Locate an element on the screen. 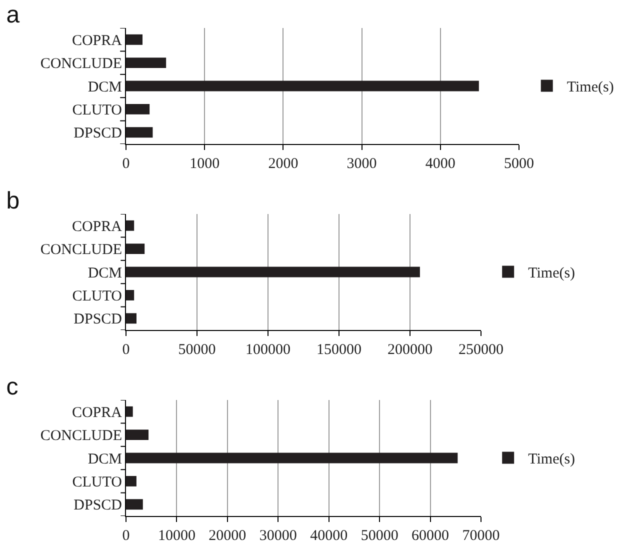  x-tick-label: 250000 is located at coordinates (481, 350).